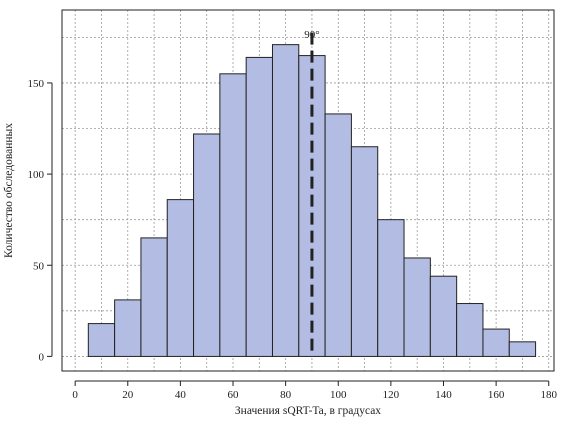 Image resolution: width=568 pixels, height=423 pixels. Describe the element at coordinates (314, 390) in the screenshot. I see `x-axis: 0 20 40 60 80 100 120 140 160 180` at that location.